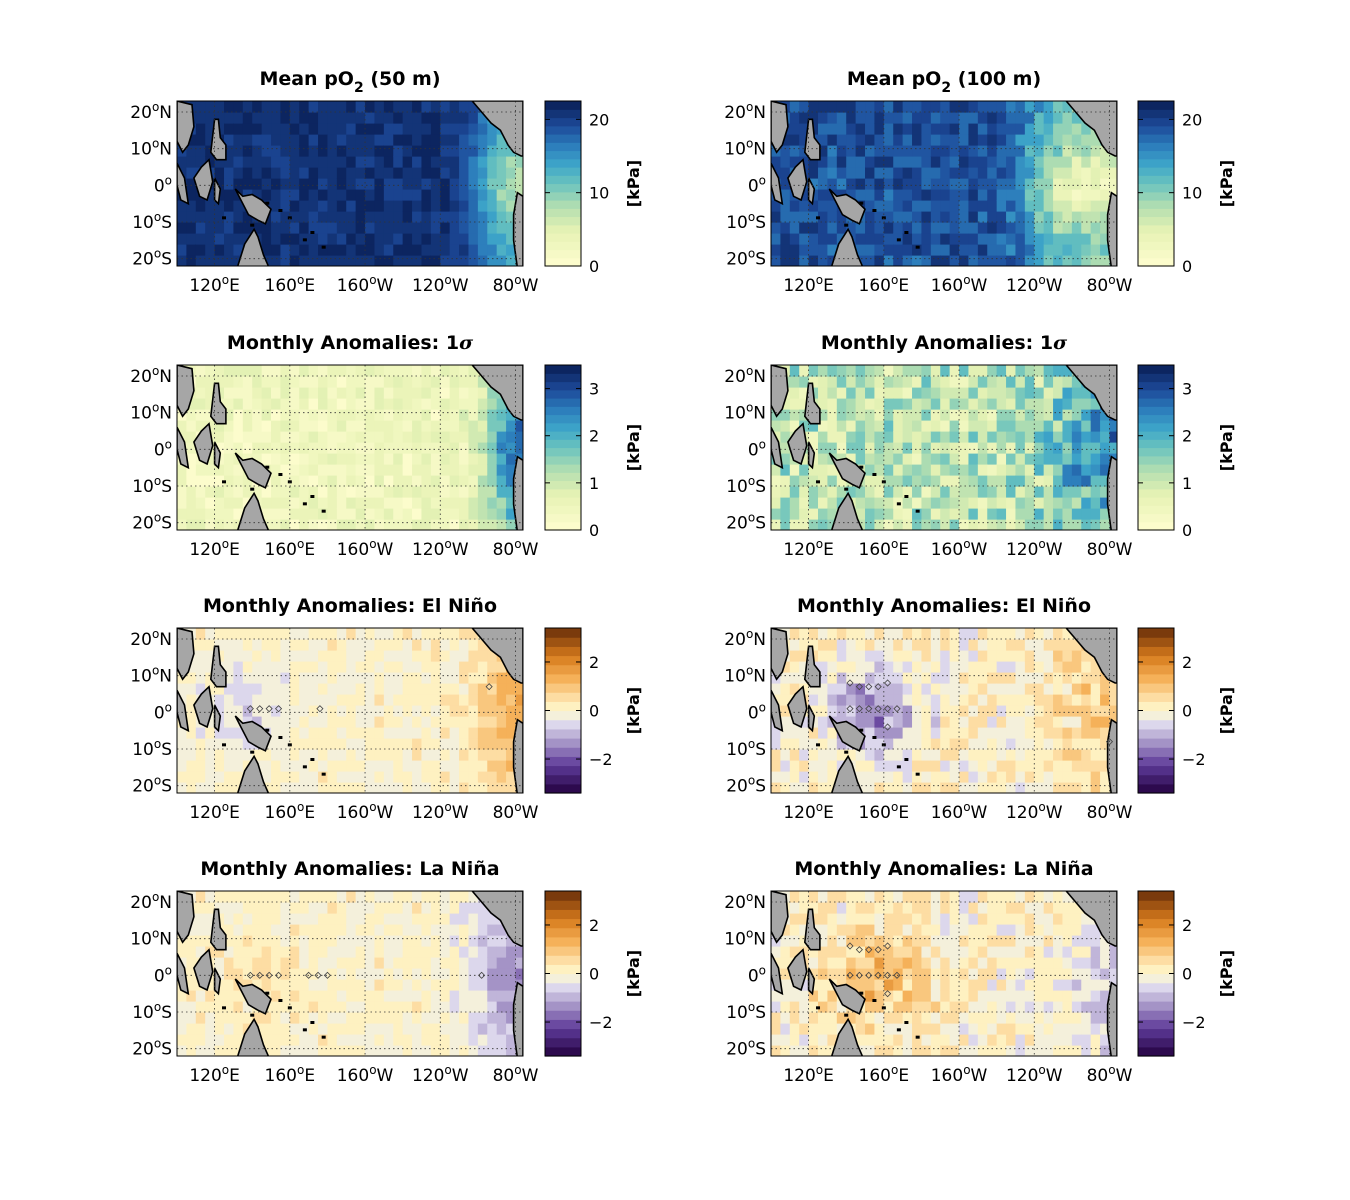 This screenshot has height=1200, width=1350. What do you see at coordinates (1187, 711) in the screenshot?
I see `colorbar-tick-label: 0` at bounding box center [1187, 711].